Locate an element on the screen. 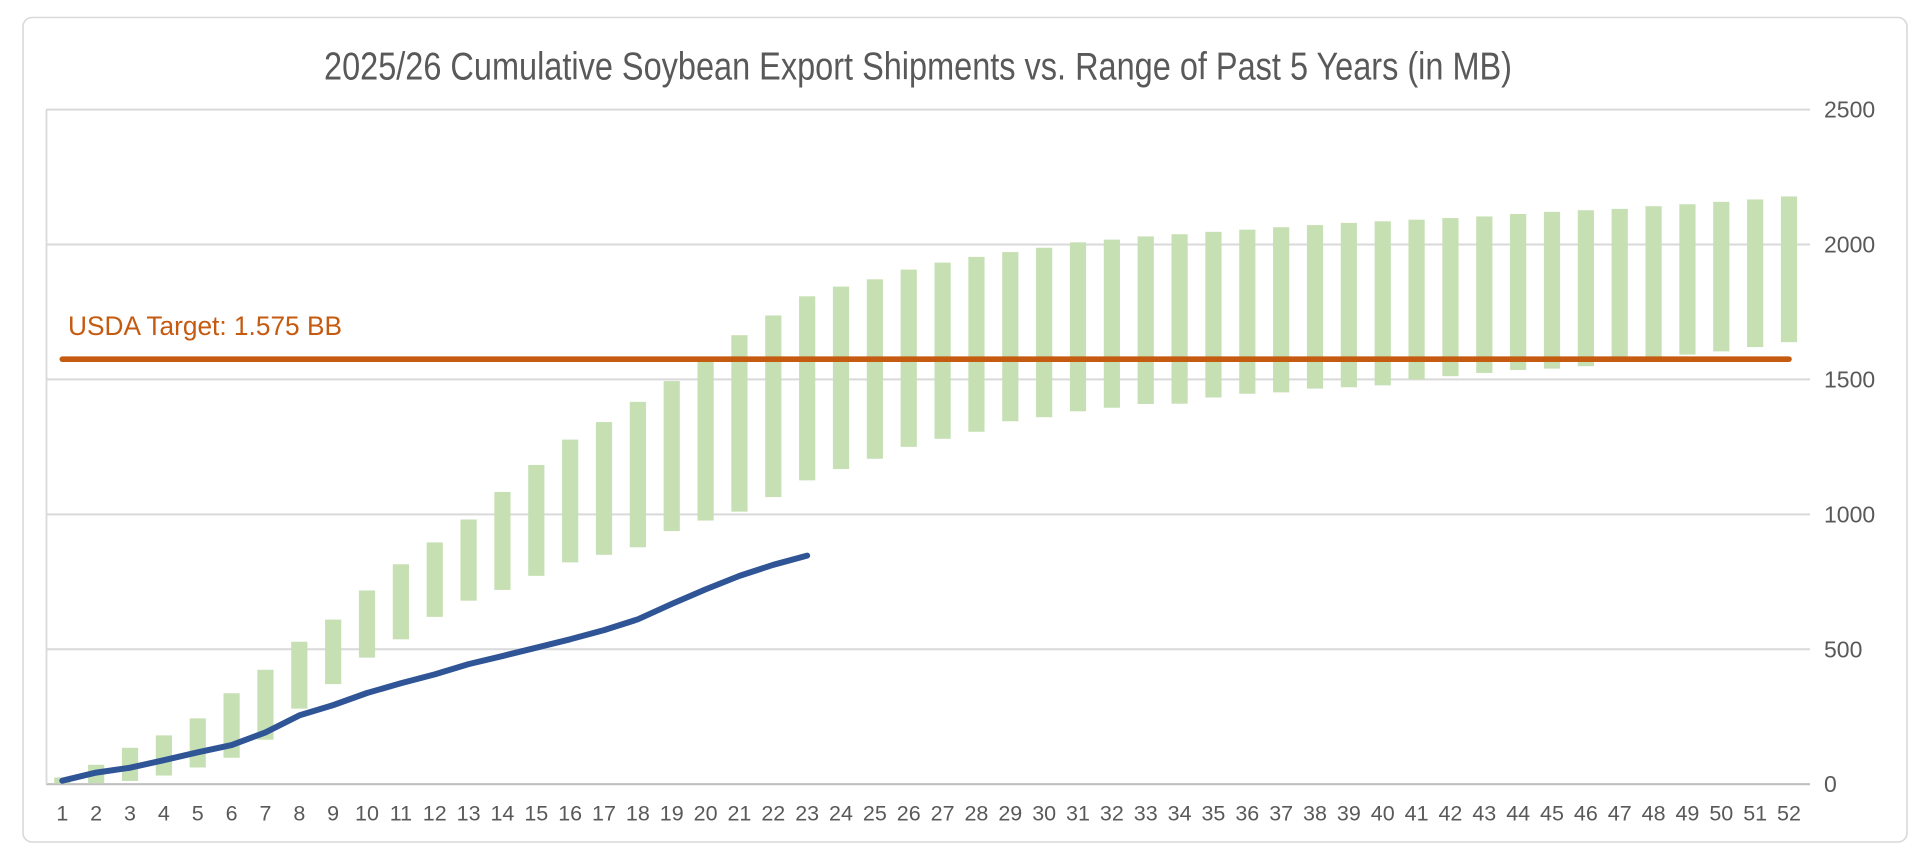  x-tick-label-34: 34 is located at coordinates (1180, 814).